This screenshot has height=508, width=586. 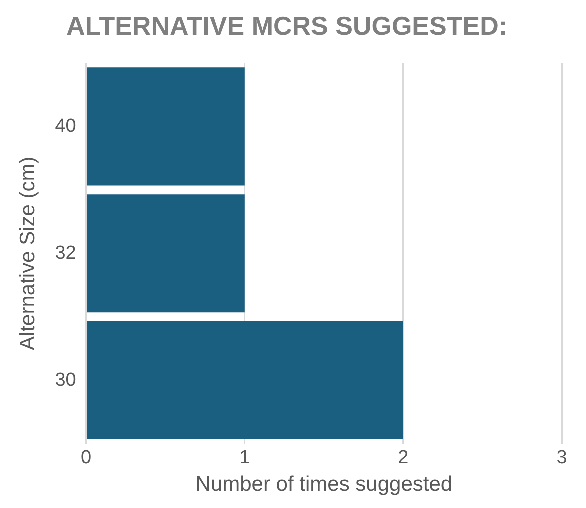 I want to click on x-tick-label: 1, so click(x=245, y=458).